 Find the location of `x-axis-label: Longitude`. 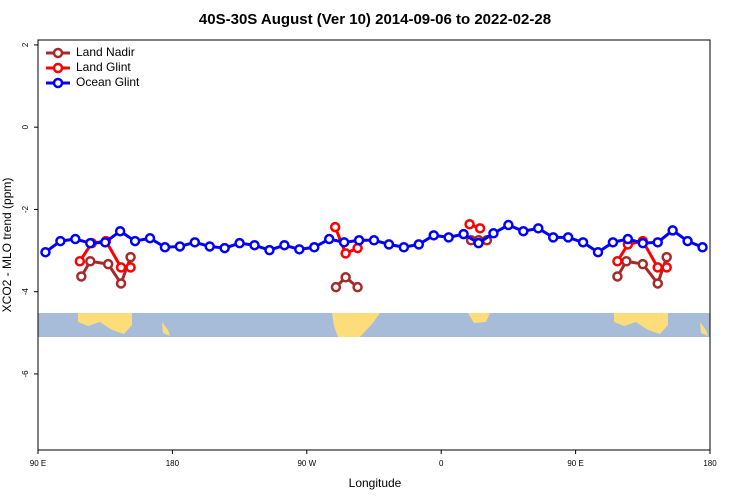

x-axis-label: Longitude is located at coordinates (375, 483).